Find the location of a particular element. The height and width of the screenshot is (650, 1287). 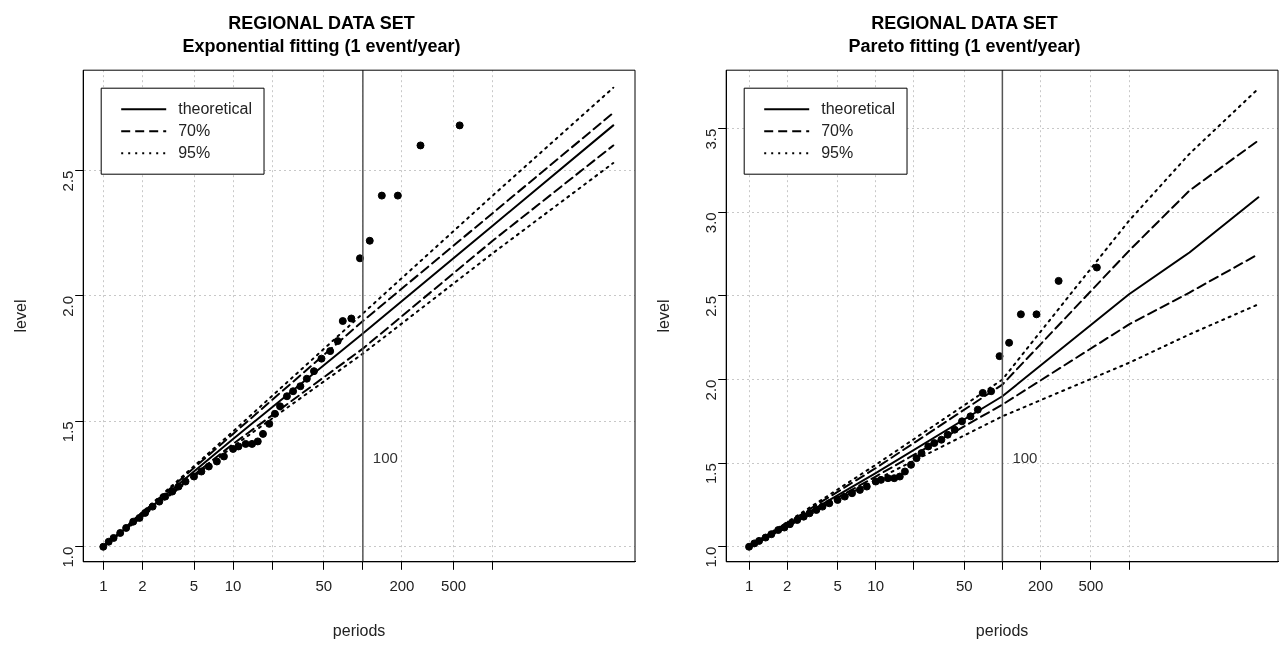

chart-subtitle: Pareto fitting (1 event/year) is located at coordinates (964, 46).